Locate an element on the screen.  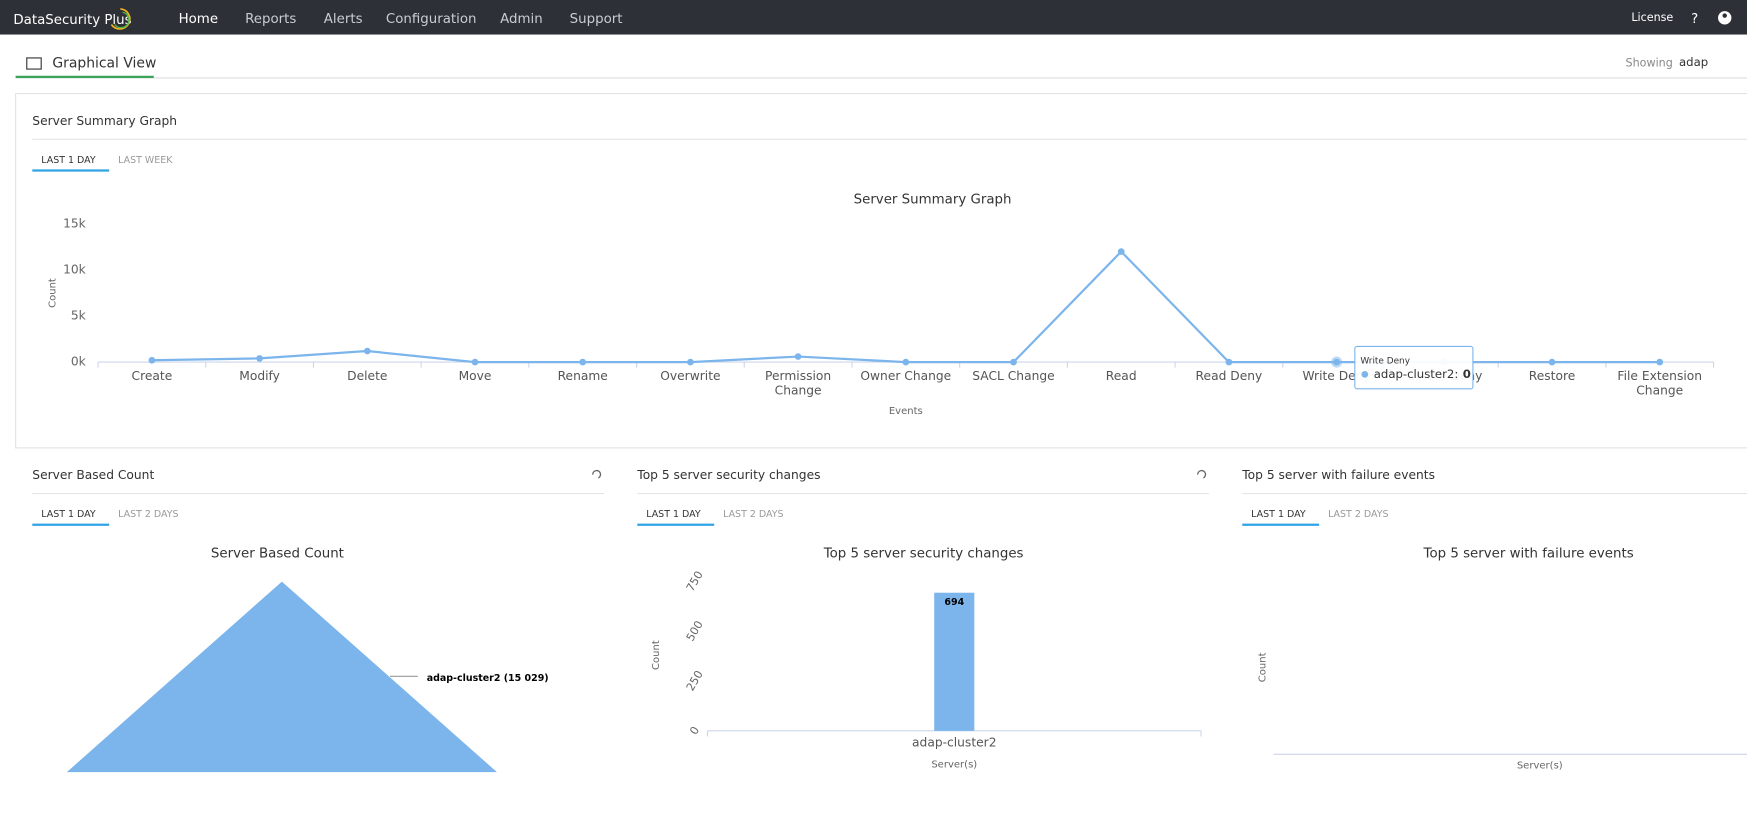
x-tick-label-box: Read Deny is located at coordinates (1229, 376).